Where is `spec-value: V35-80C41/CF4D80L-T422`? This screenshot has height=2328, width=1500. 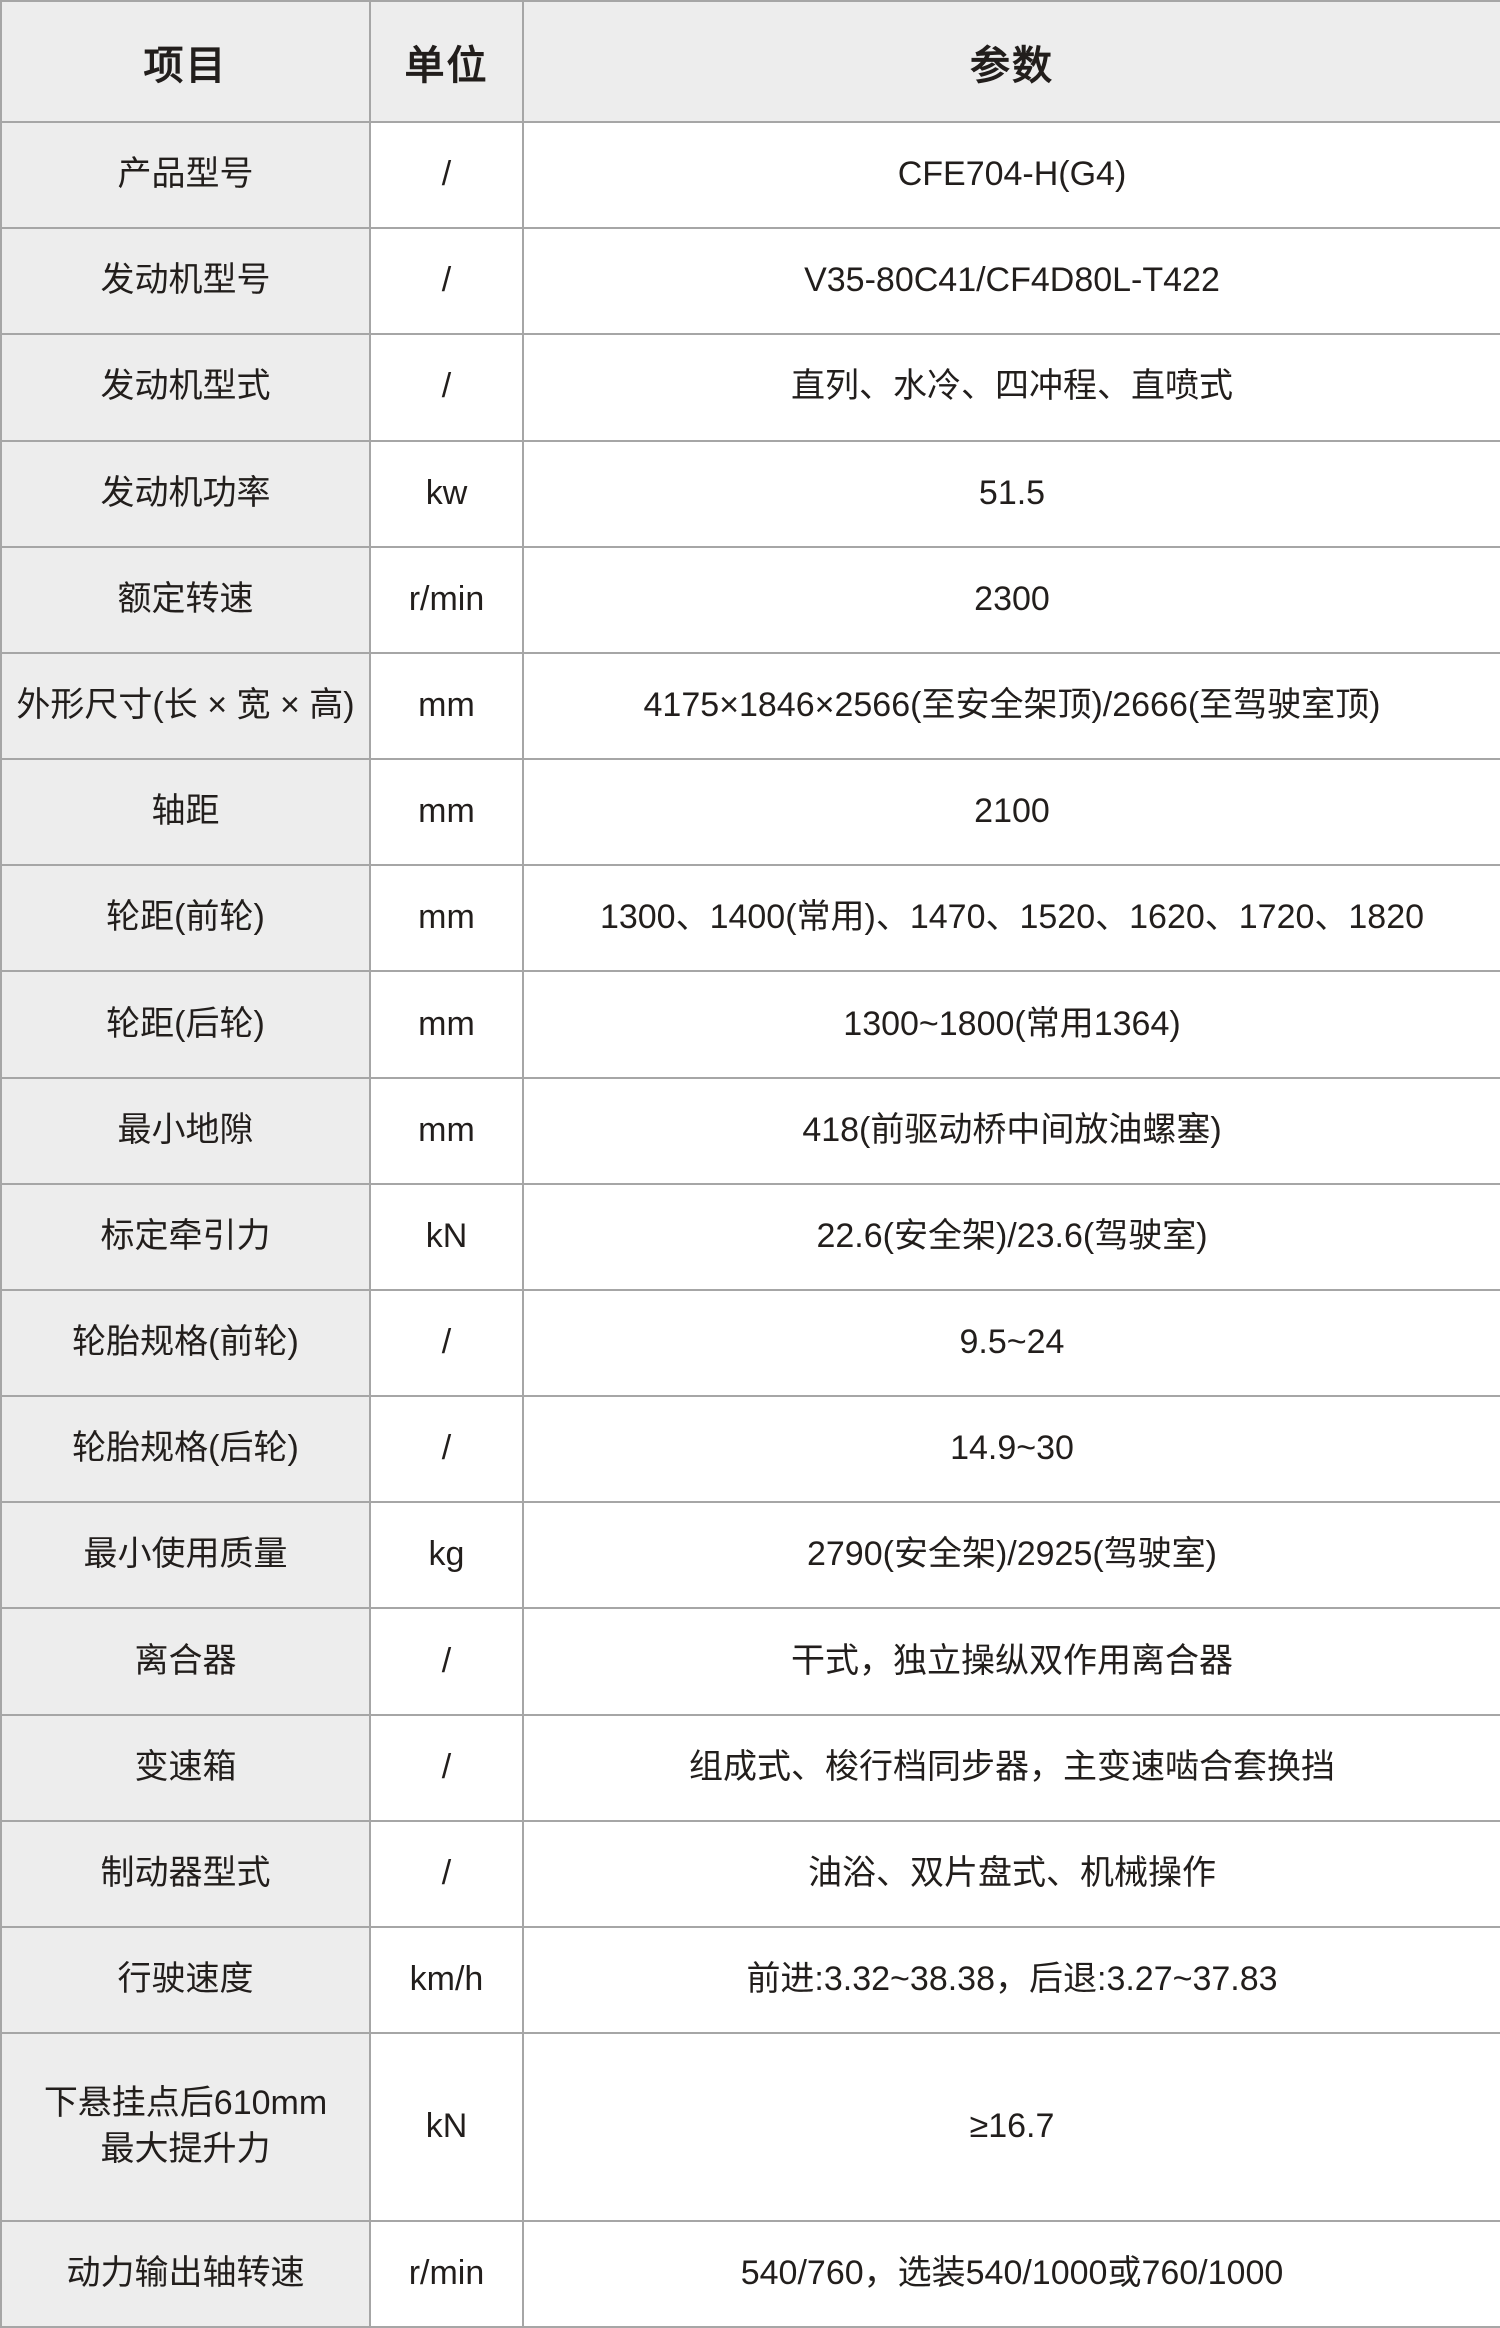 spec-value: V35-80C41/CF4D80L-T422 is located at coordinates (1011, 281).